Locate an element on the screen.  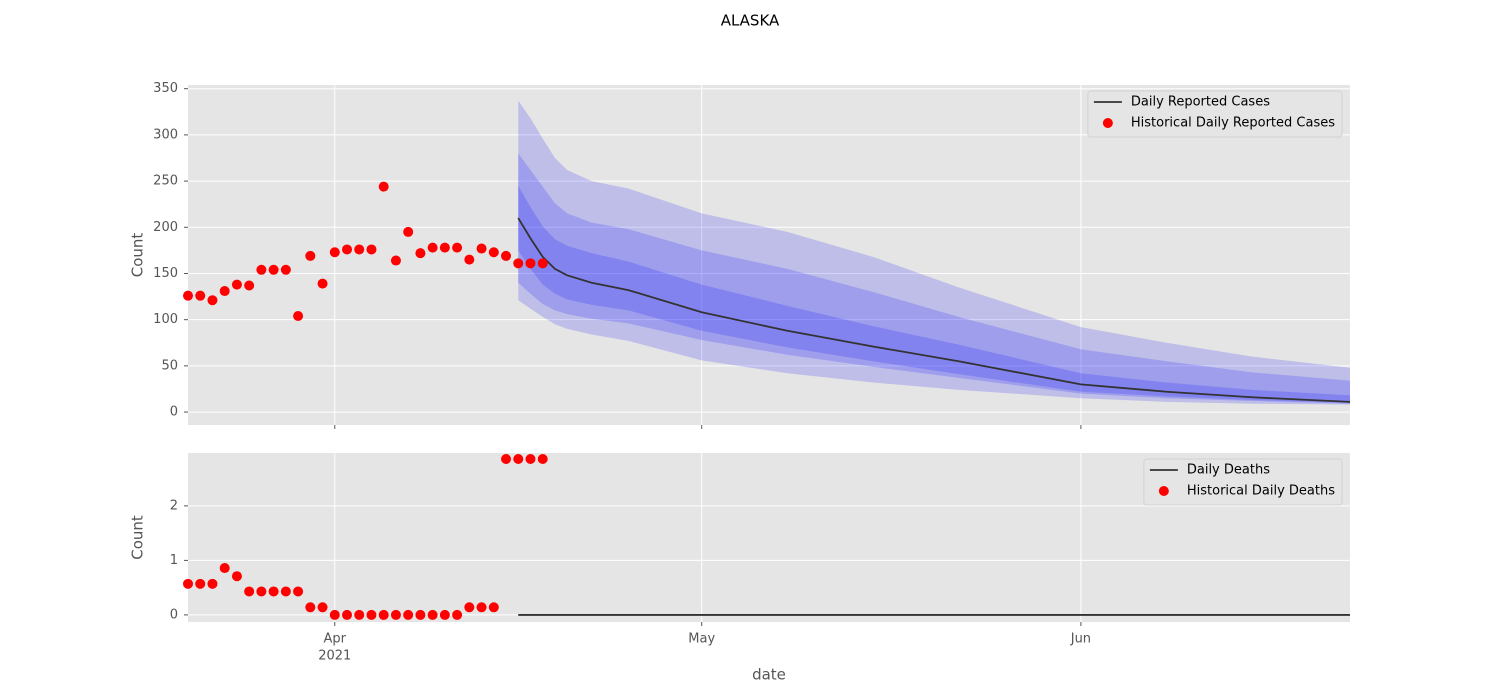
x-tick-label: Jun is located at coordinates (1080, 639).